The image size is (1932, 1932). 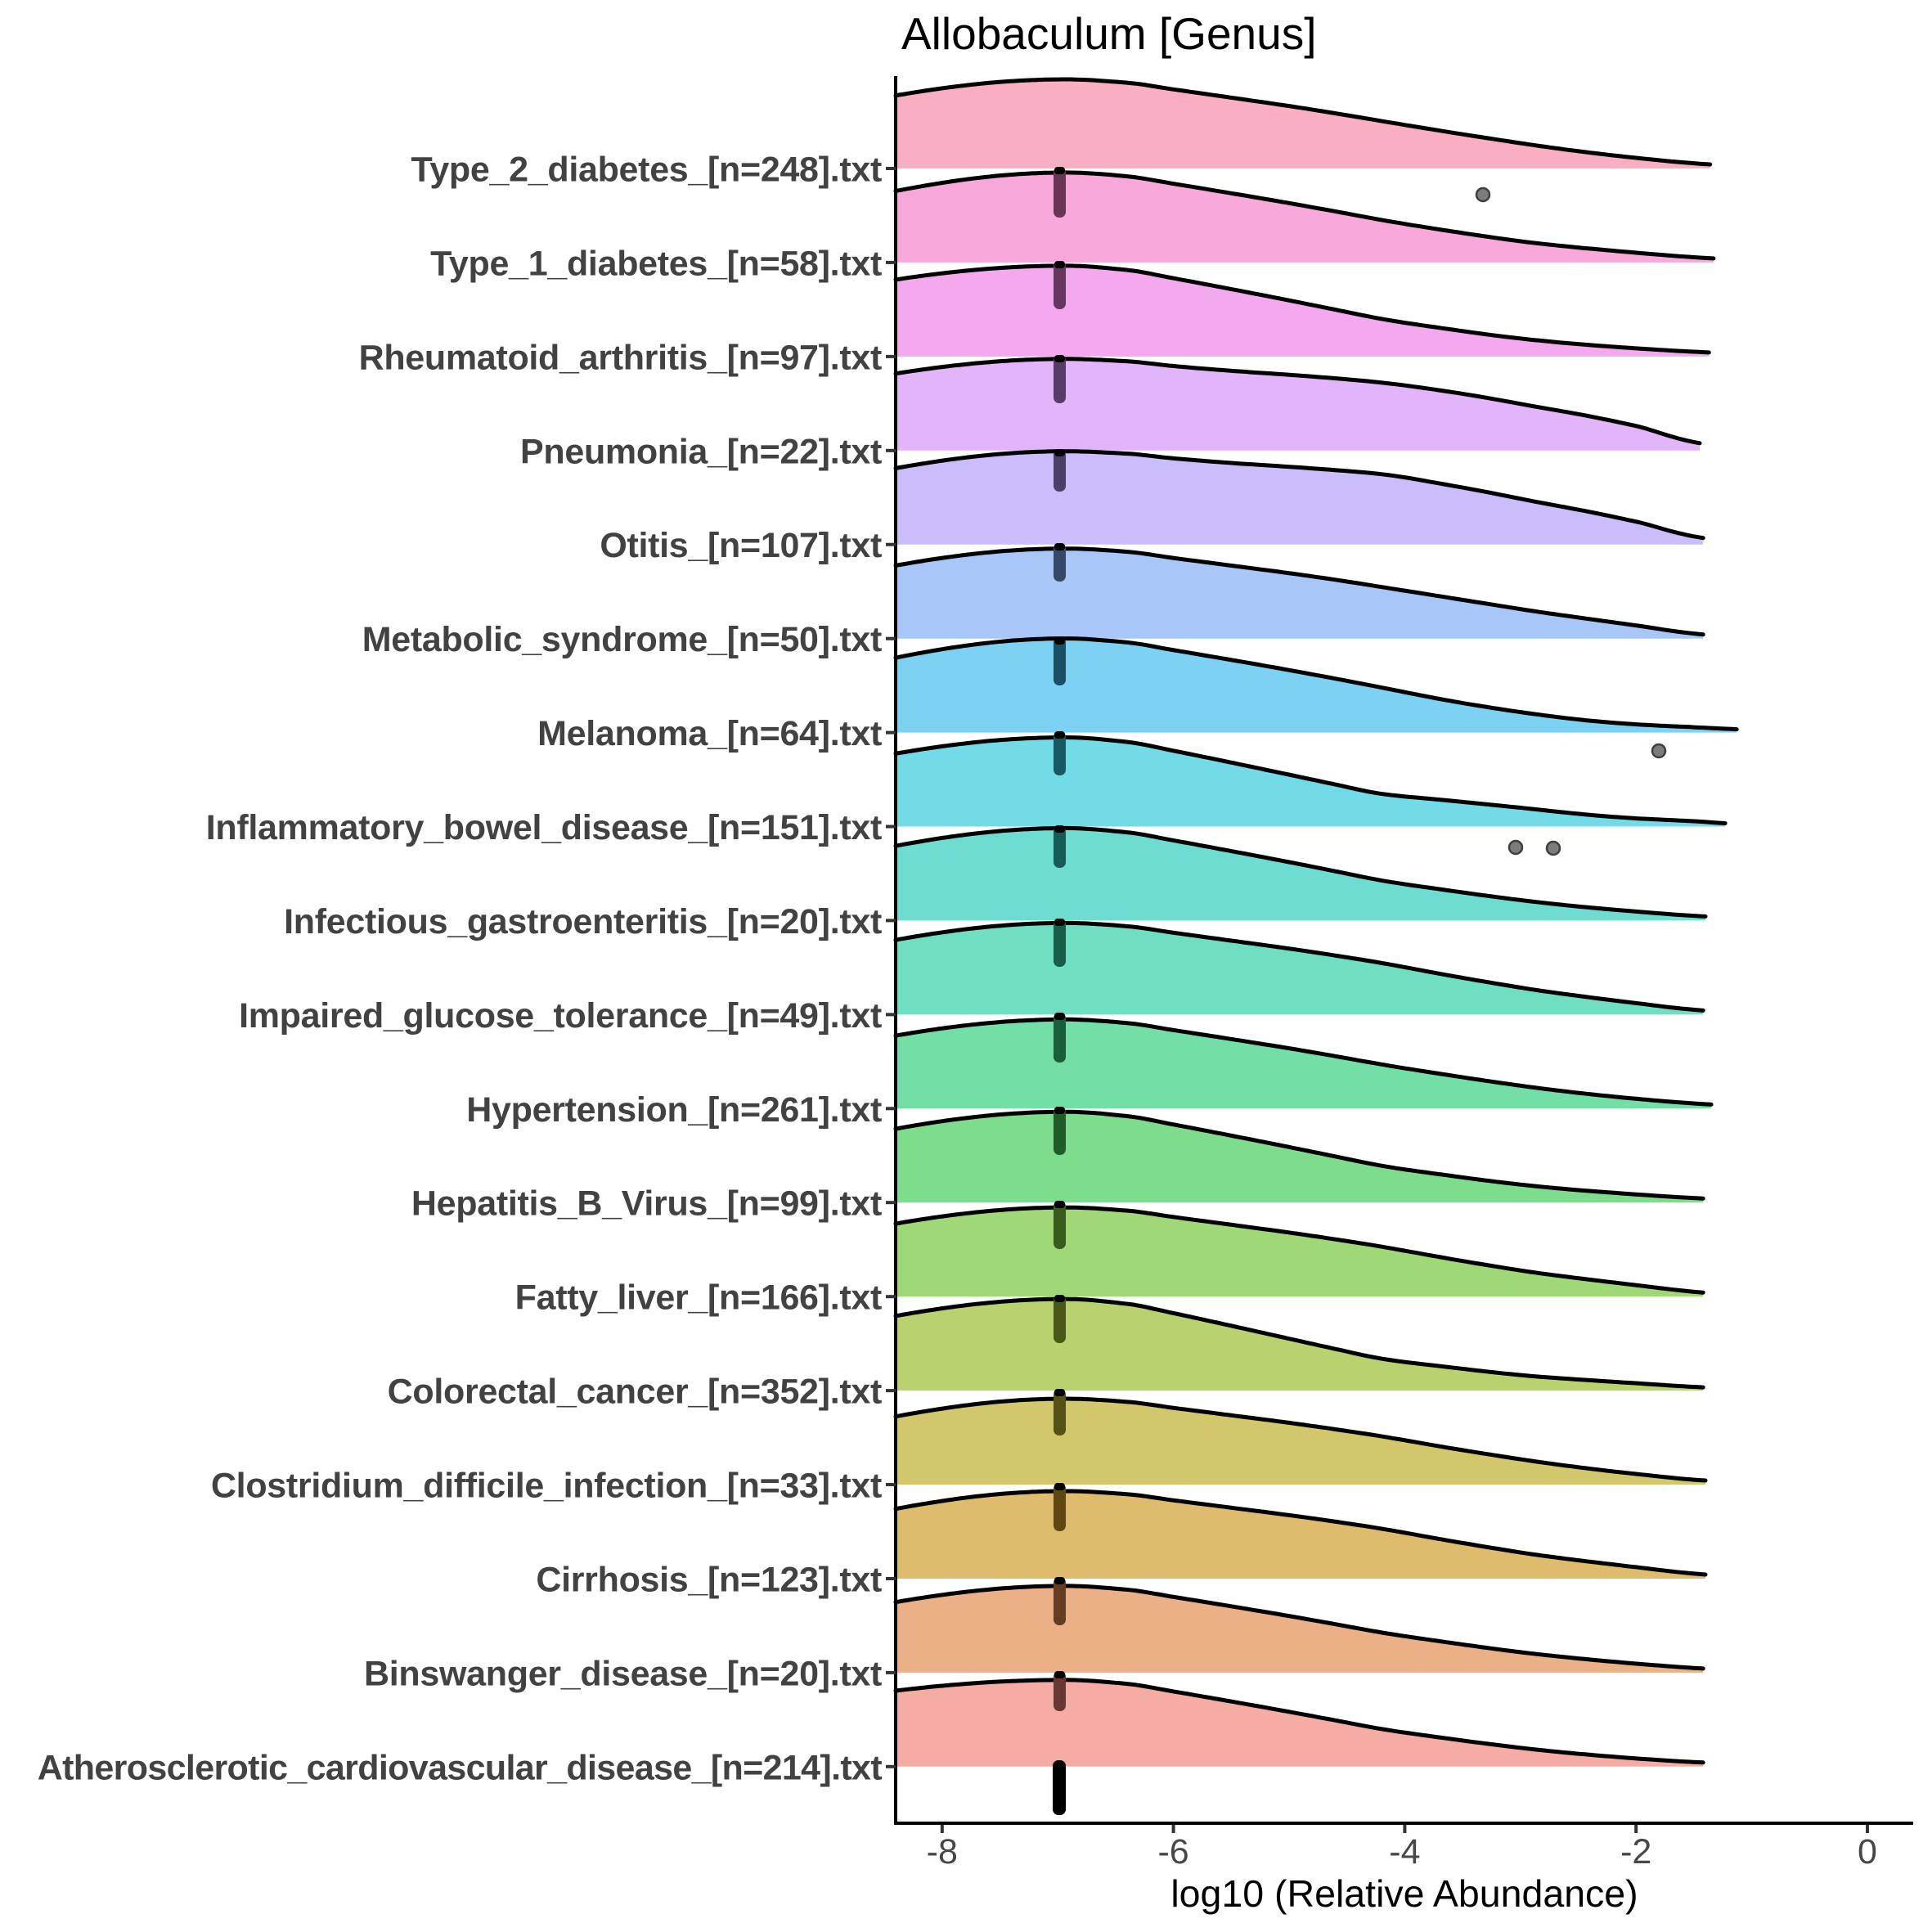 I want to click on svg-text: -2, so click(x=1636, y=1852).